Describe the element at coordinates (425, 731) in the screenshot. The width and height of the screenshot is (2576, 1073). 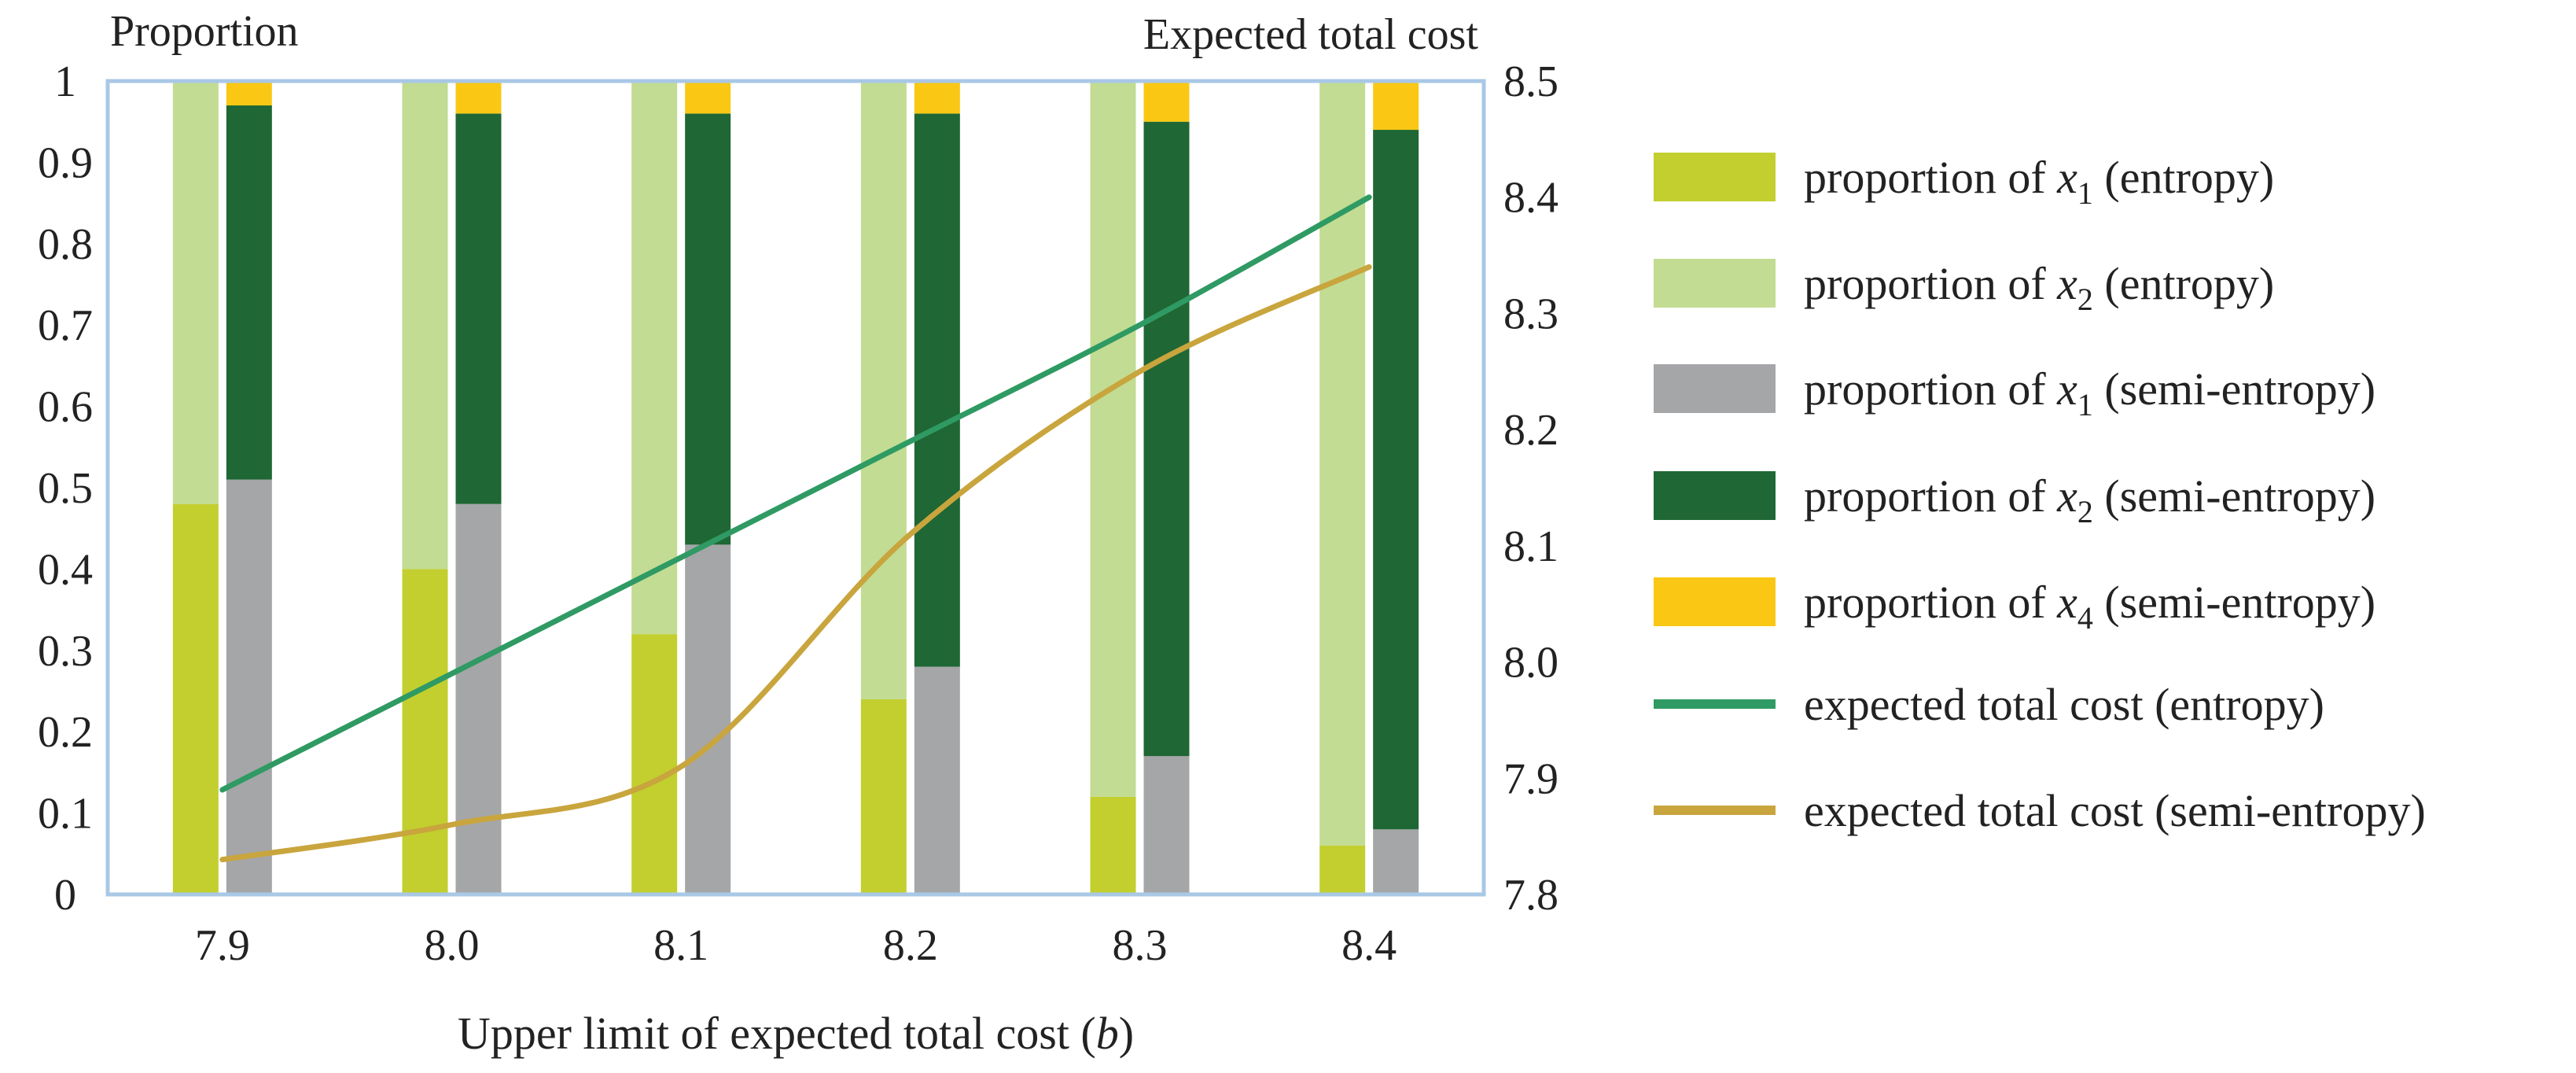
I see `bar-entropy-series1-8.0` at that location.